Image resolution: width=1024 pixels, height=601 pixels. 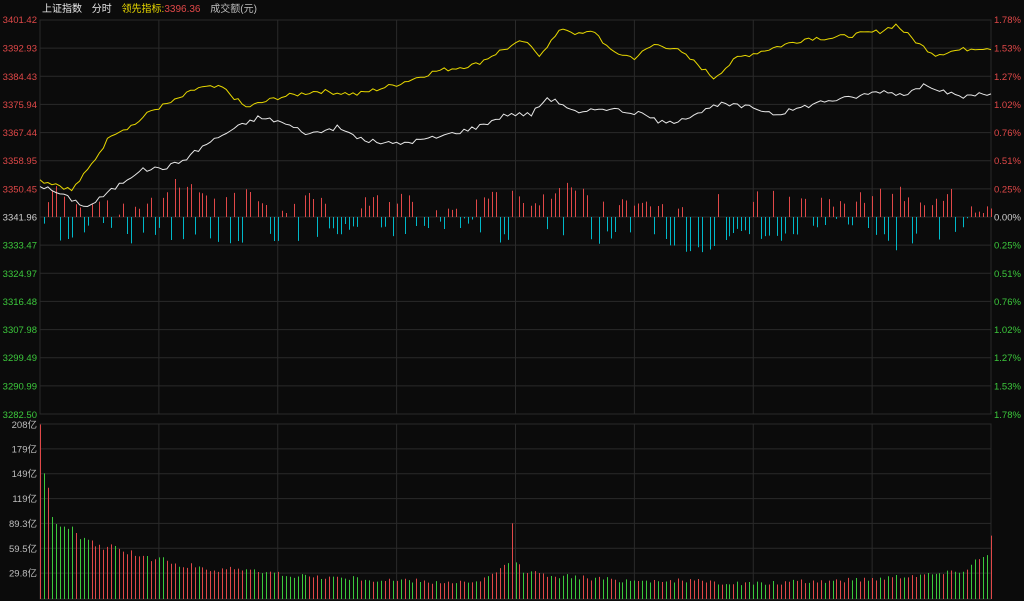 I want to click on price-tick-label: 3316.48, so click(x=20, y=302).